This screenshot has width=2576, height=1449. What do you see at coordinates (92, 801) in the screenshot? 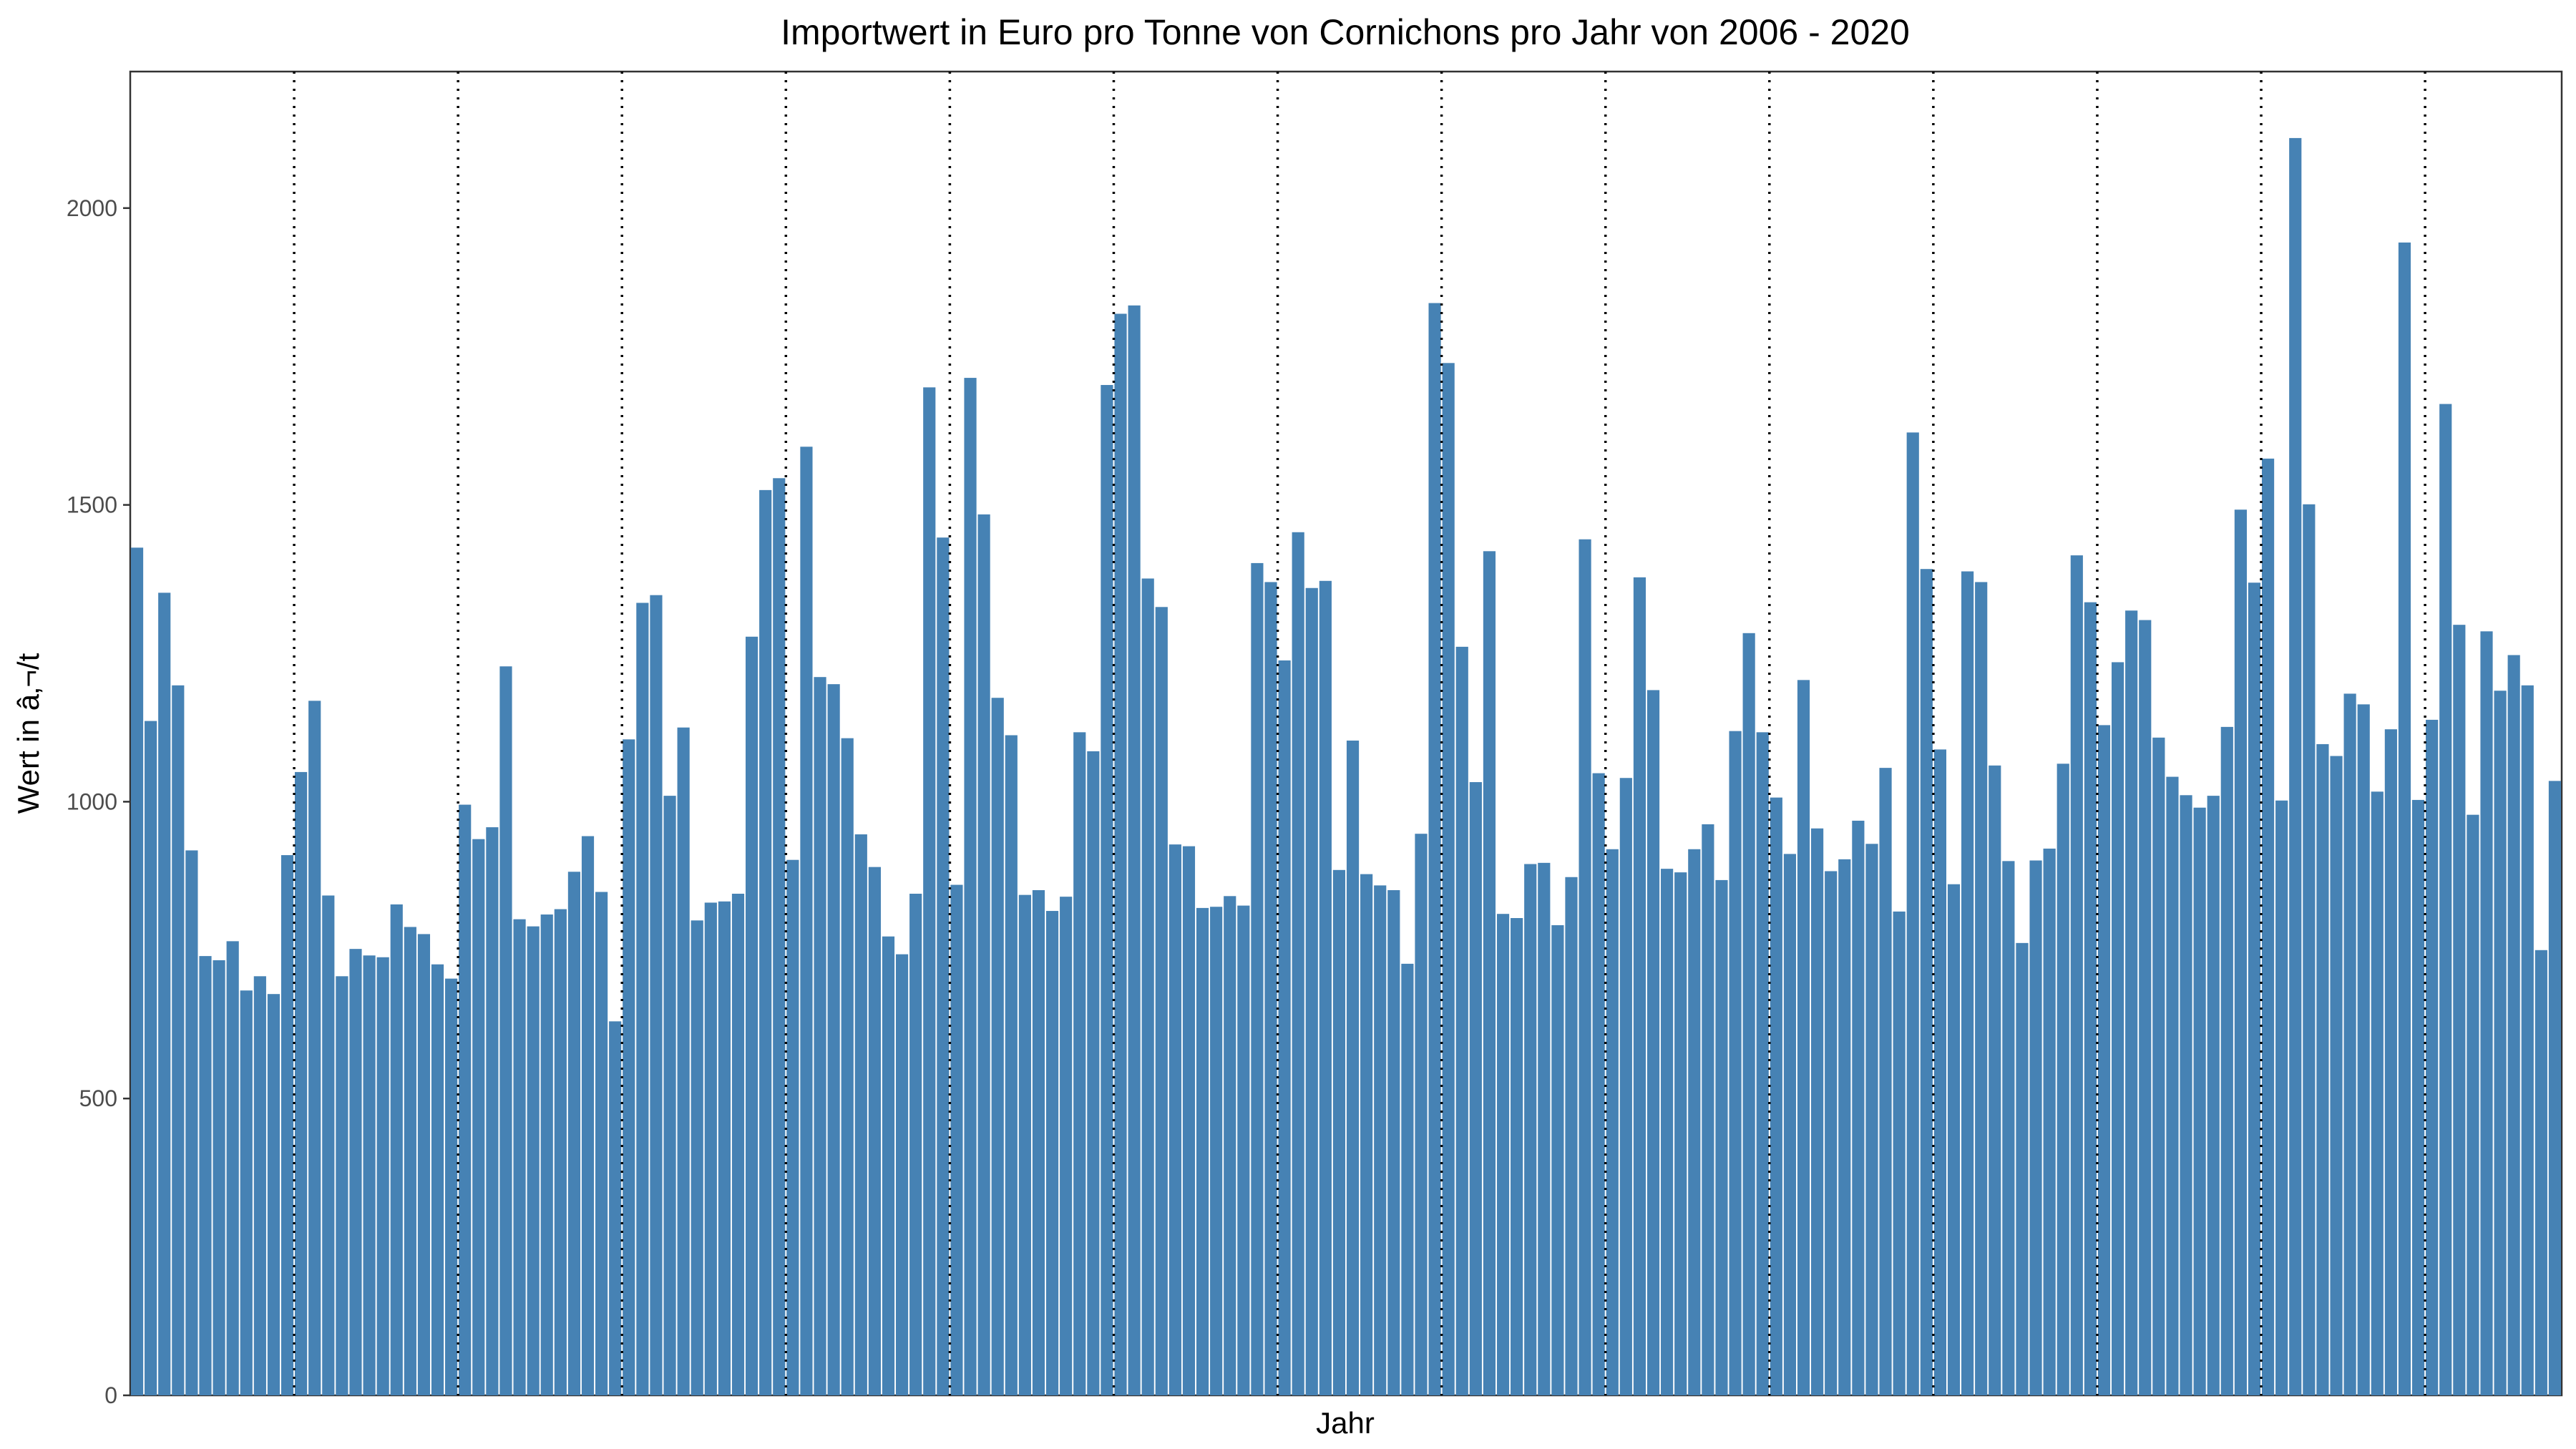
I see `y-tick-label: 1000` at bounding box center [92, 801].